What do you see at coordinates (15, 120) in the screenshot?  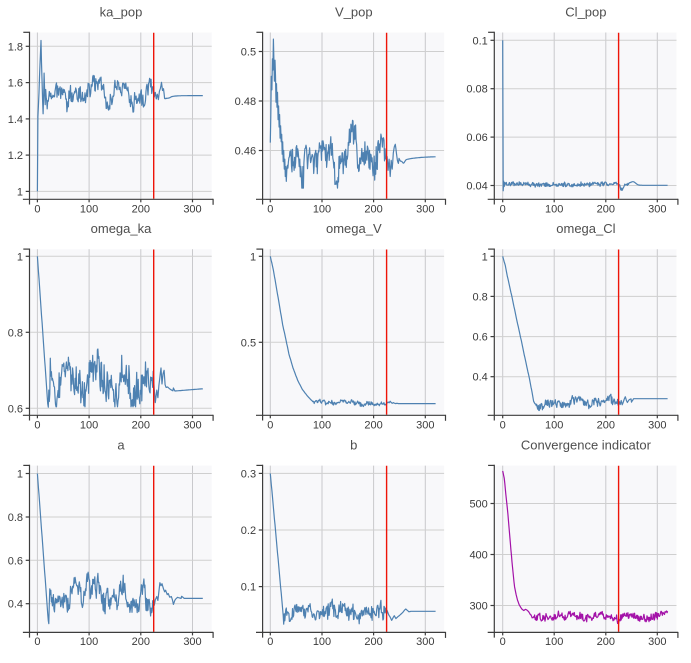 I see `svg-text: 1.4` at bounding box center [15, 120].